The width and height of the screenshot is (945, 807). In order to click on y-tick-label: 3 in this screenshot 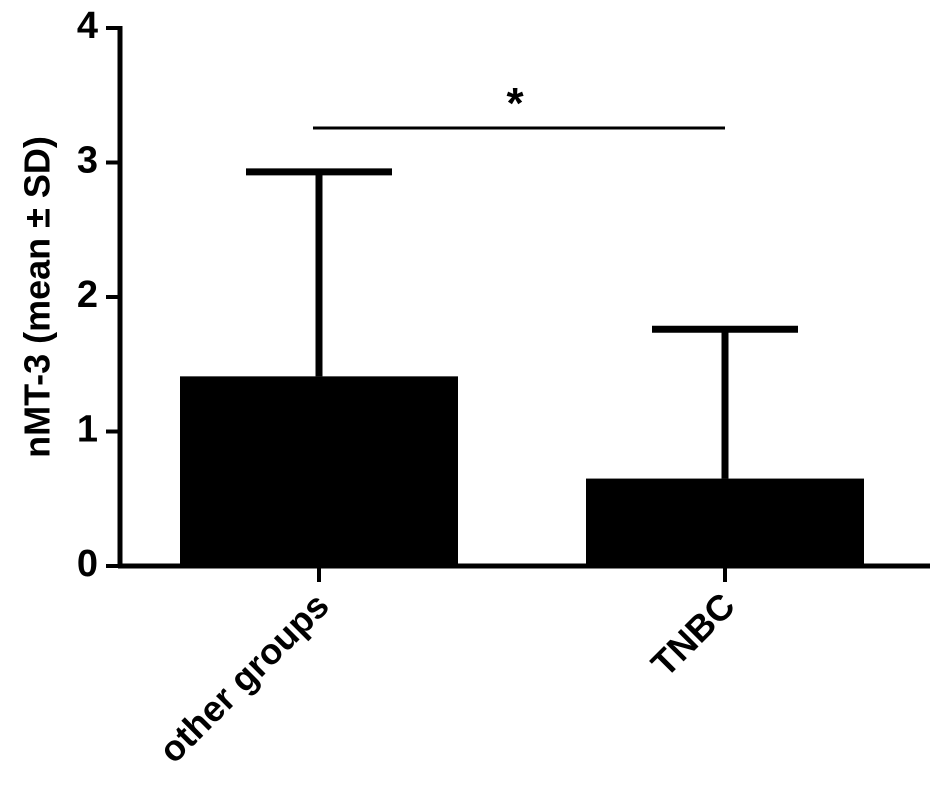, I will do `click(87, 161)`.